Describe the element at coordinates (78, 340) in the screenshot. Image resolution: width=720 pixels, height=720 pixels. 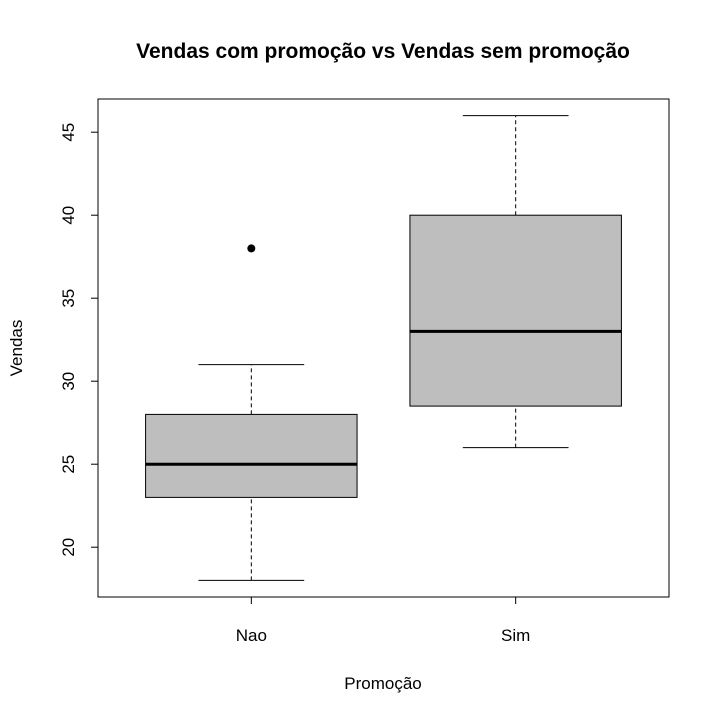
I see `y-axis: 20 25 30 35 40 45` at that location.